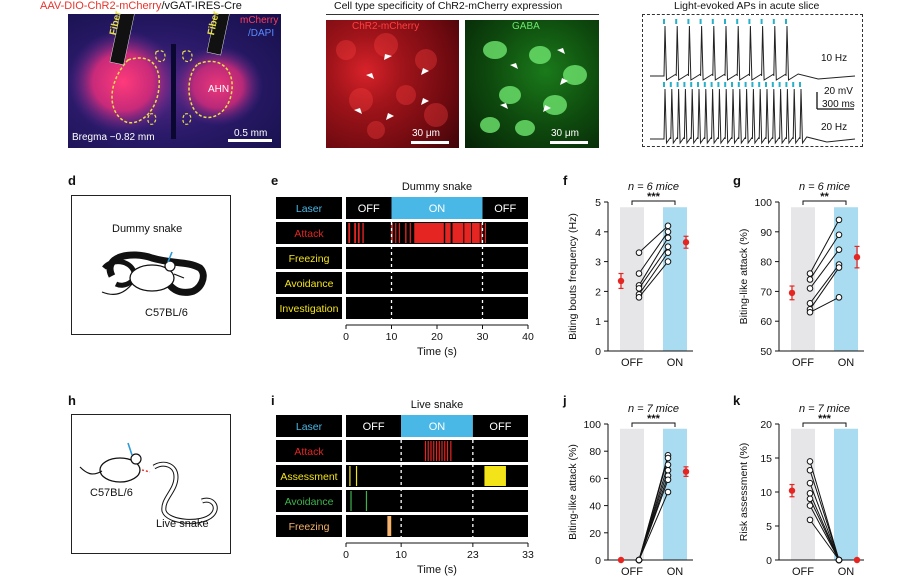  What do you see at coordinates (526, 26) in the screenshot?
I see `gaba-label: GABA` at bounding box center [526, 26].